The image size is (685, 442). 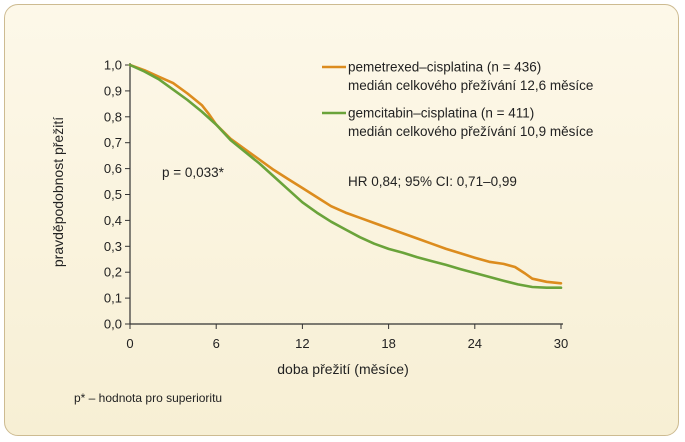 What do you see at coordinates (113, 116) in the screenshot?
I see `y-tick-label: 0,8` at bounding box center [113, 116].